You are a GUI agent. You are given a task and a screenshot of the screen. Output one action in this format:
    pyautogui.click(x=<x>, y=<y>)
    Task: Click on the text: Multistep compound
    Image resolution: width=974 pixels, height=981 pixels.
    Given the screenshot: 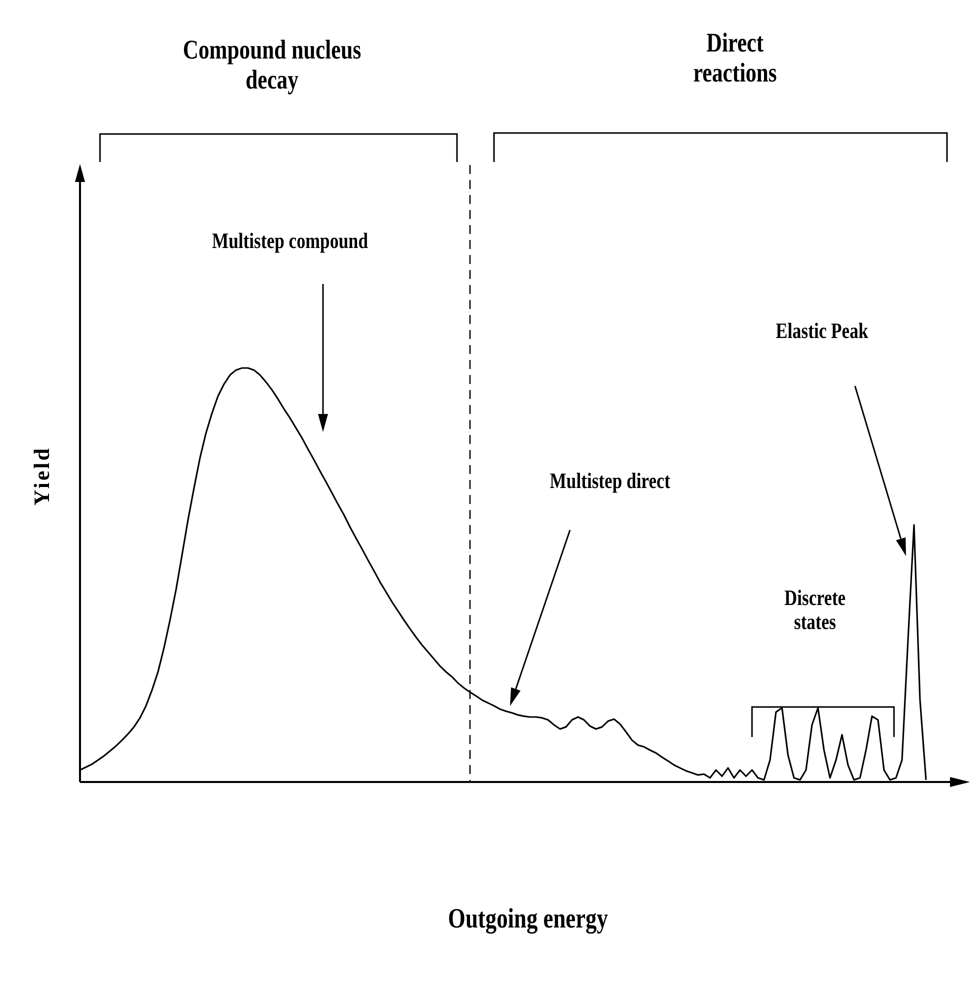 What is the action you would take?
    pyautogui.click(x=290, y=241)
    